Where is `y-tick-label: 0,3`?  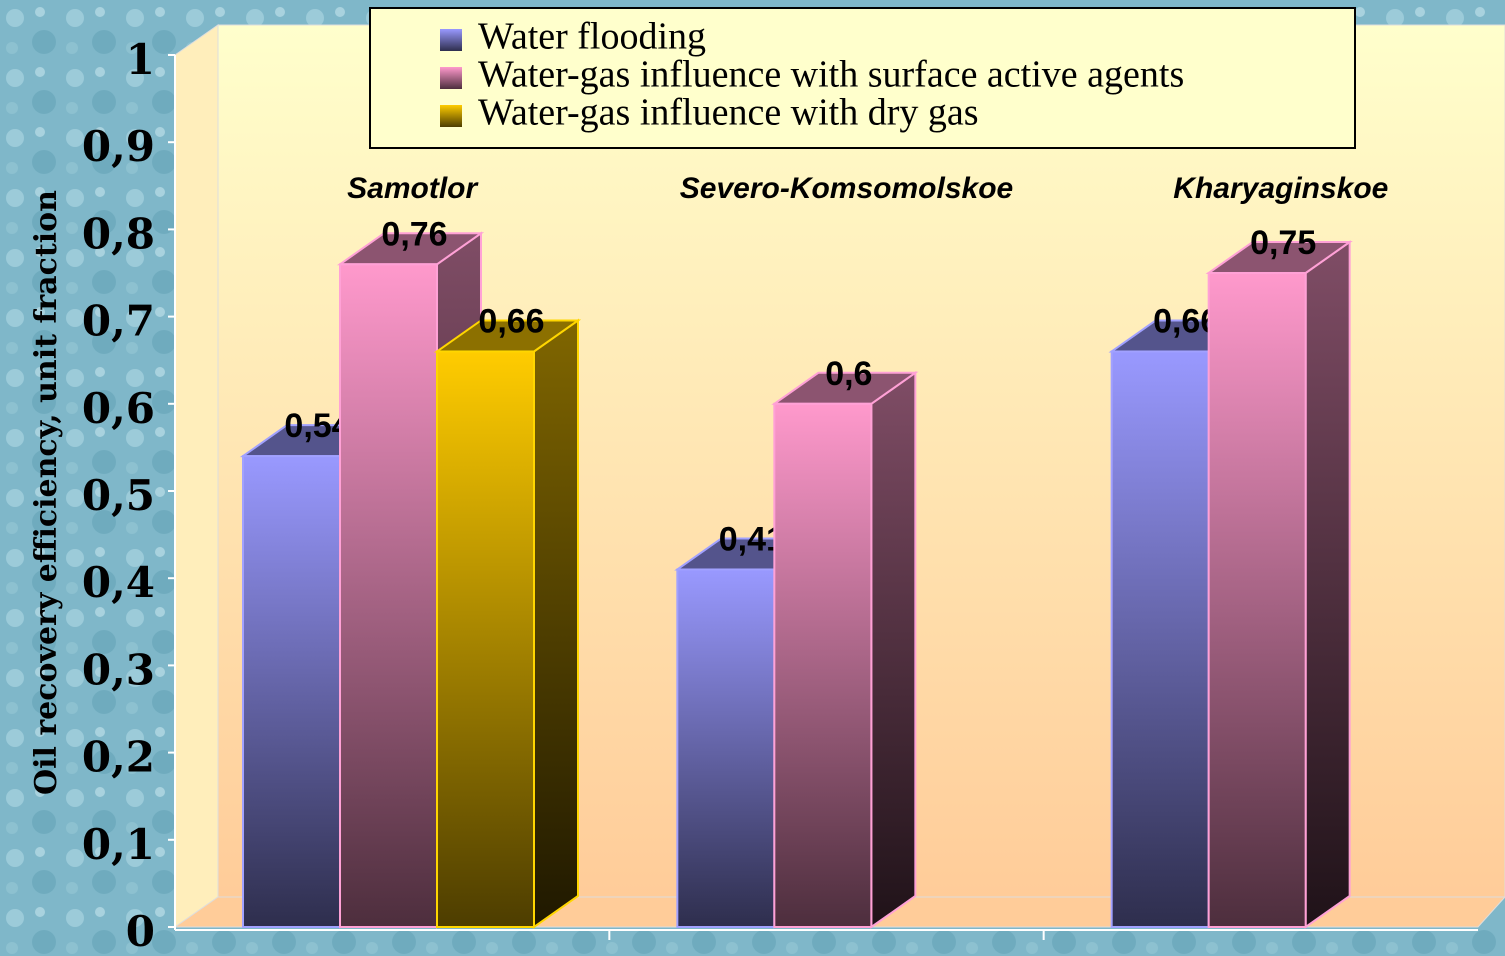
y-tick-label: 0,3 is located at coordinates (118, 669).